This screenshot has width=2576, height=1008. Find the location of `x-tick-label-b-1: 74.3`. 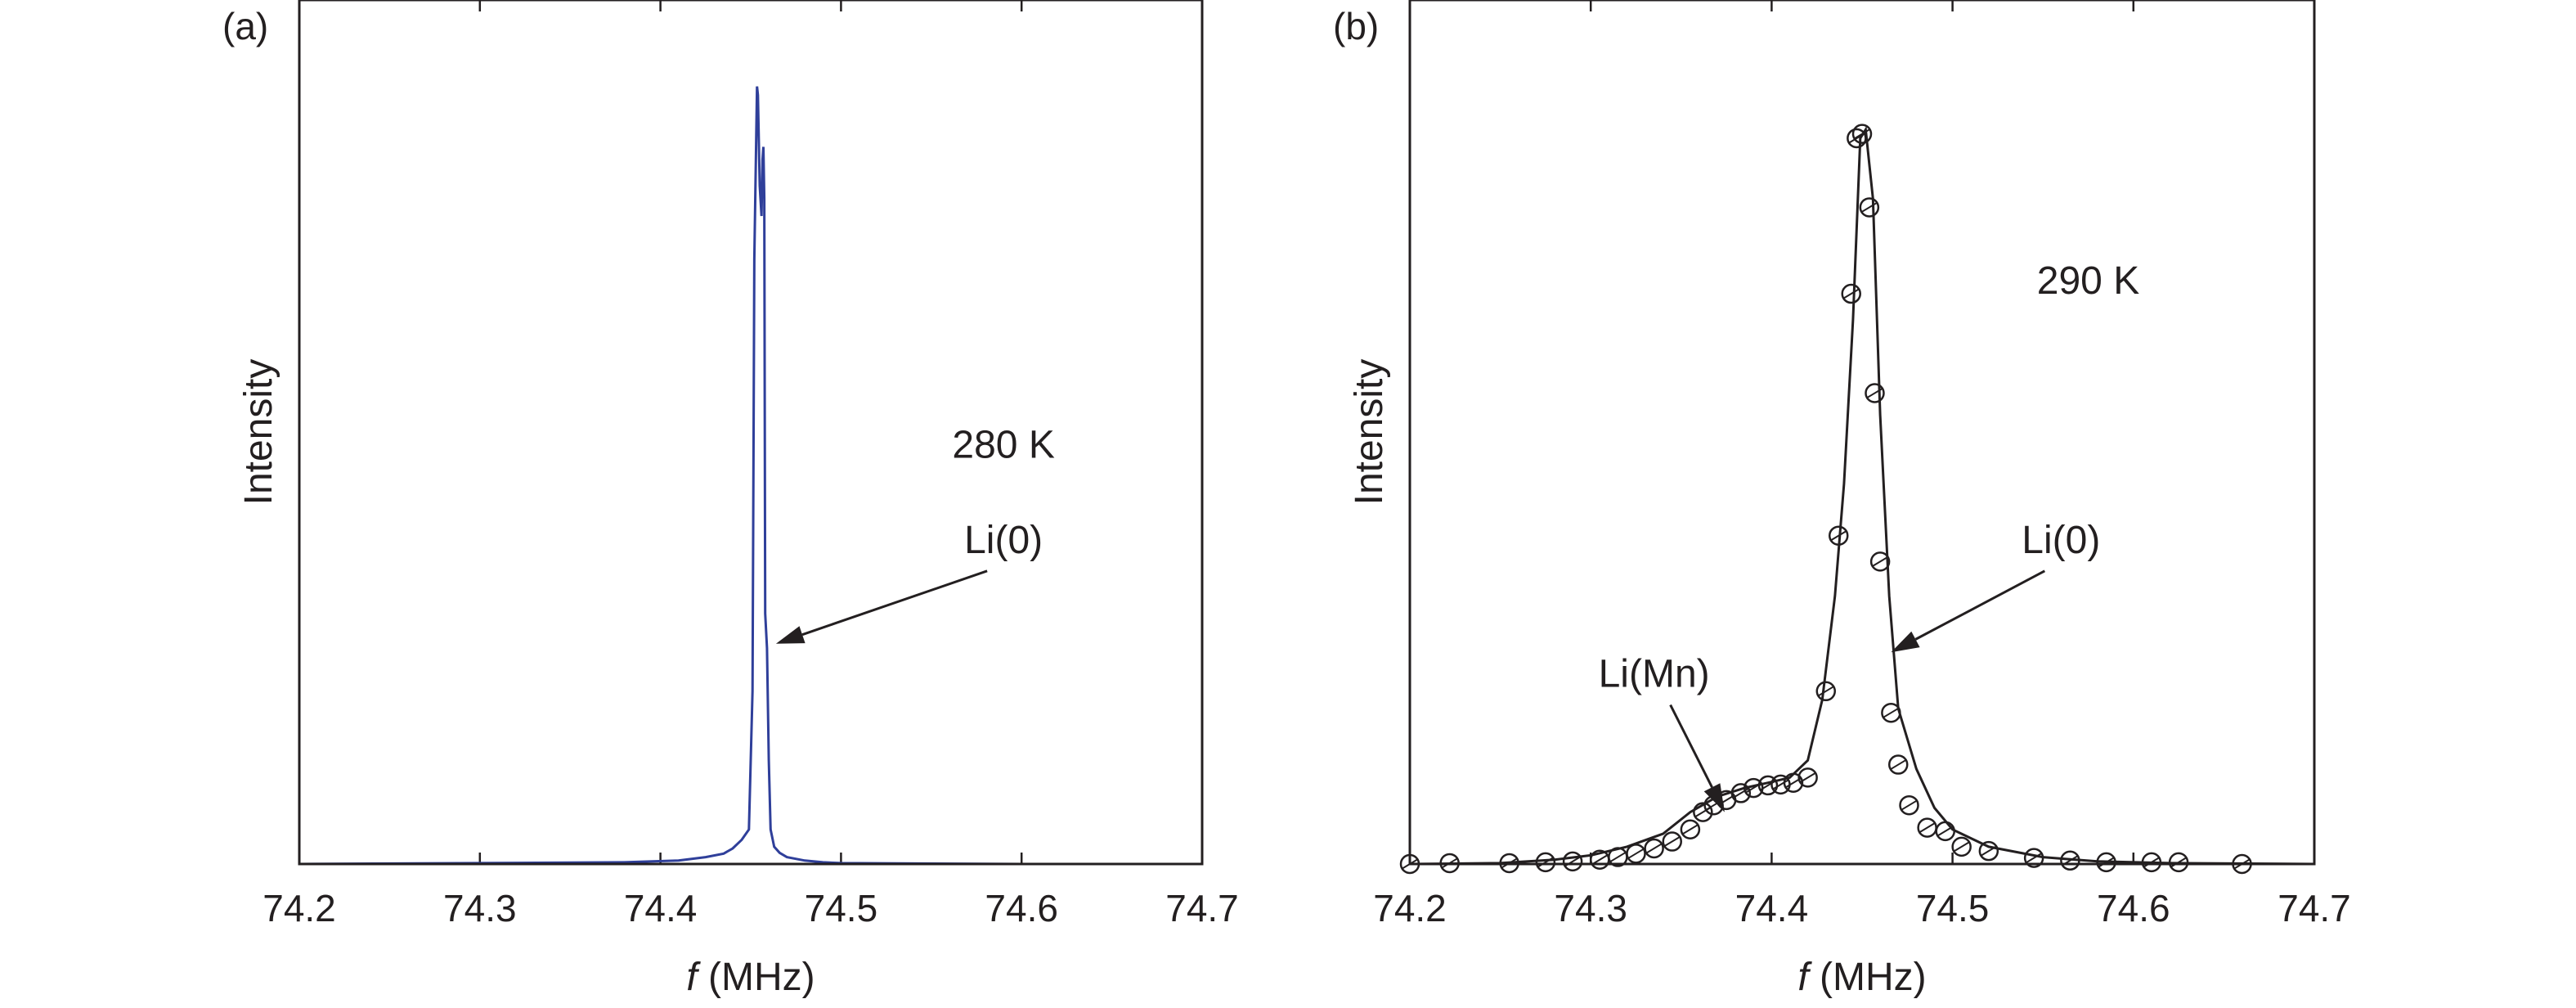

x-tick-label-b-1: 74.3 is located at coordinates (1590, 908).